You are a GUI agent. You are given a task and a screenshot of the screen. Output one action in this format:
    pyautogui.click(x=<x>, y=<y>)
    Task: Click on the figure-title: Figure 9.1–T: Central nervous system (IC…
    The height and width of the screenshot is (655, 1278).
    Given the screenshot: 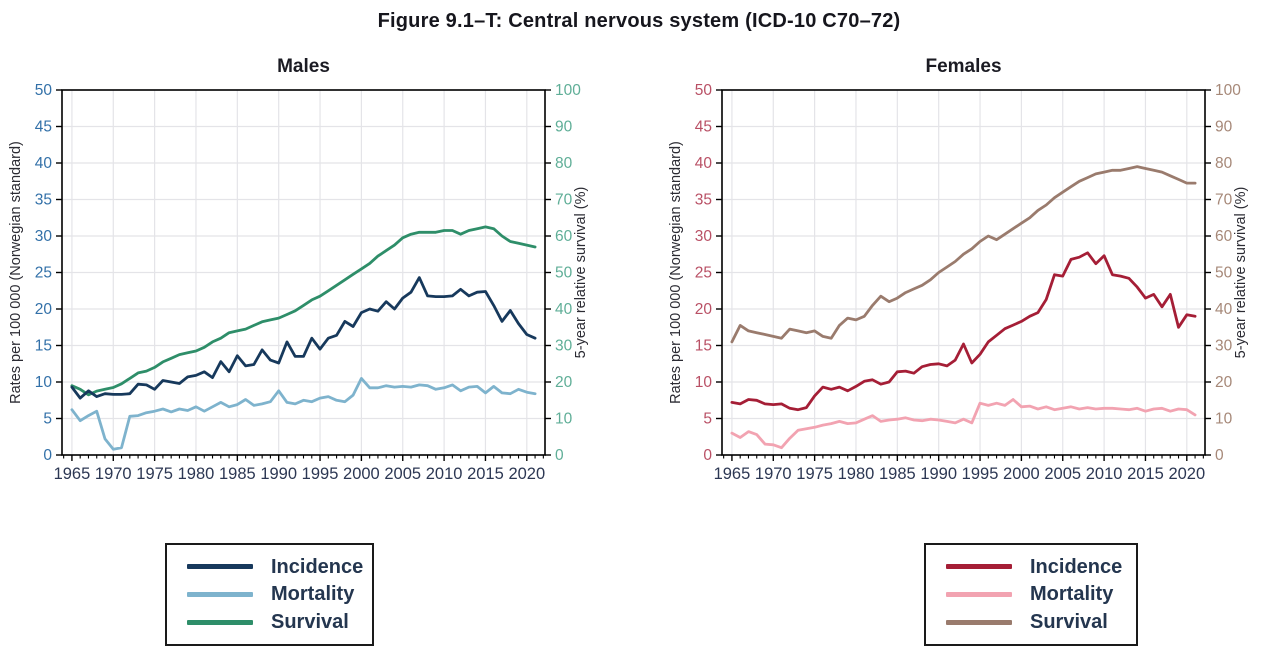 What is the action you would take?
    pyautogui.click(x=639, y=21)
    